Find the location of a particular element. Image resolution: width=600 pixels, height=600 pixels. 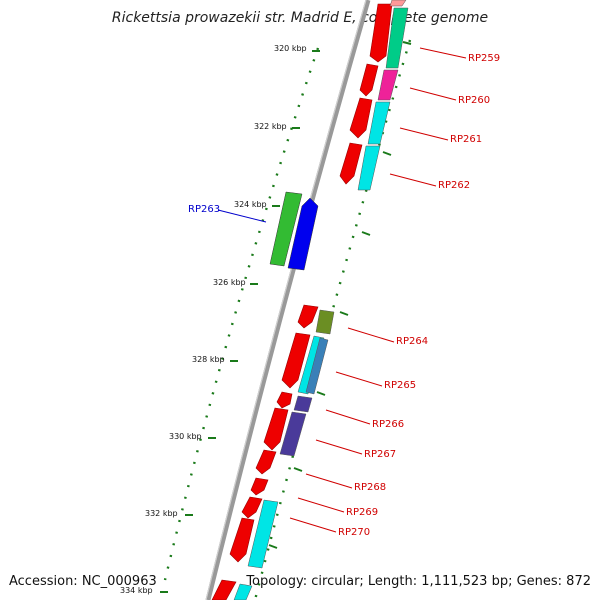

gene-label: RP262 is located at coordinates (454, 185).